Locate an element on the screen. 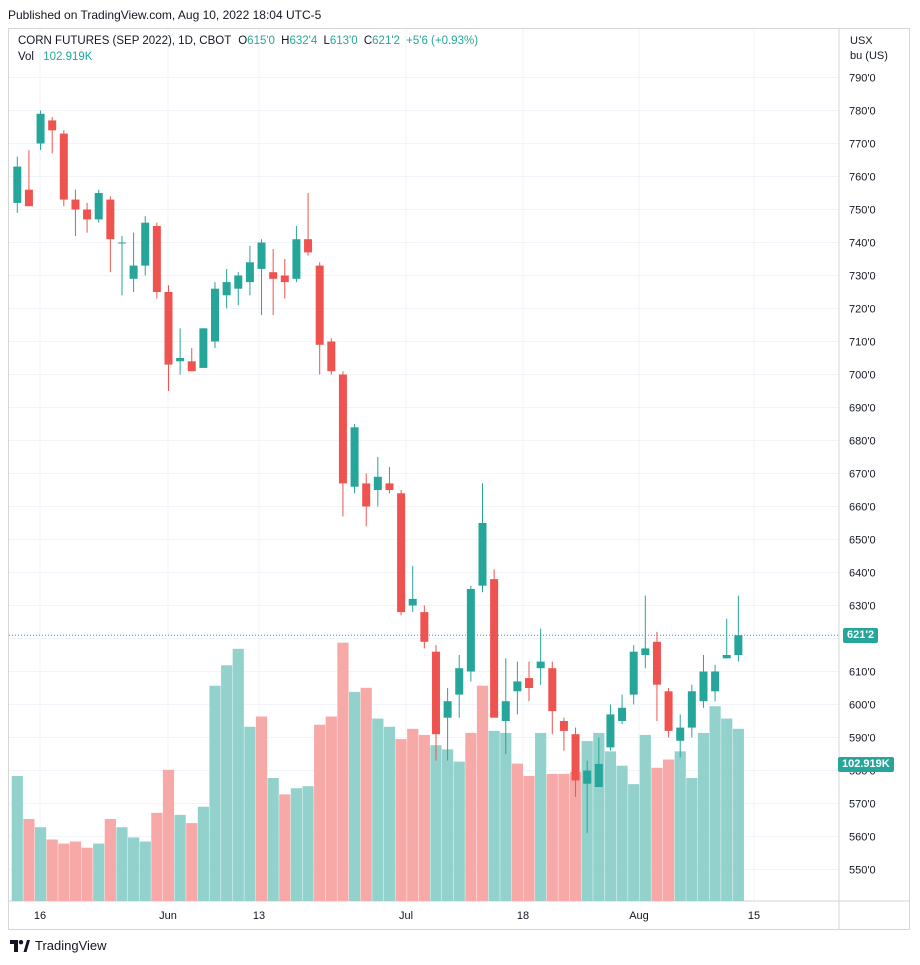  time-tick-label: Aug is located at coordinates (639, 916).